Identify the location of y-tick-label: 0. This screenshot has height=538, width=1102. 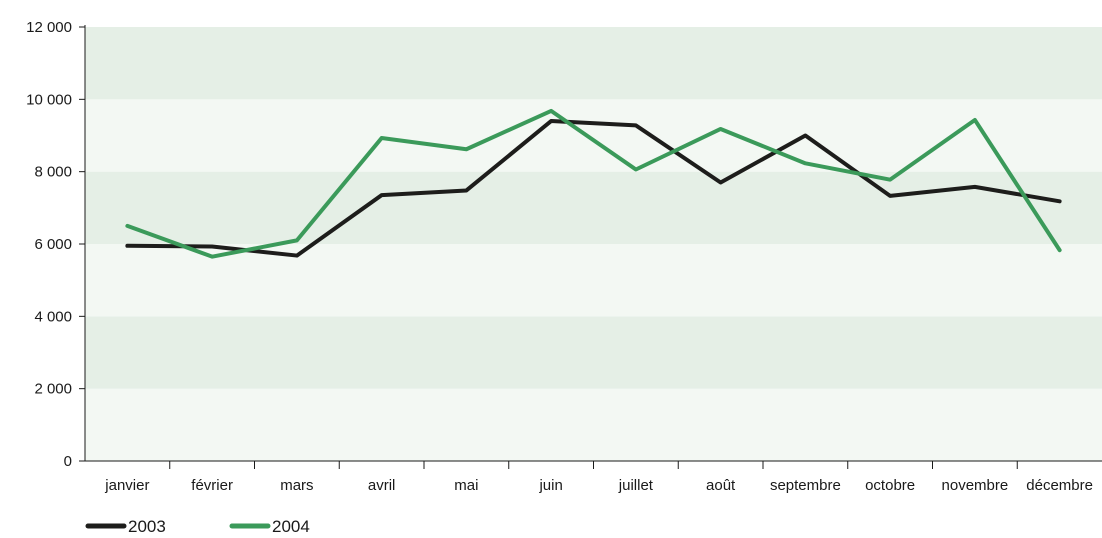
(68, 461).